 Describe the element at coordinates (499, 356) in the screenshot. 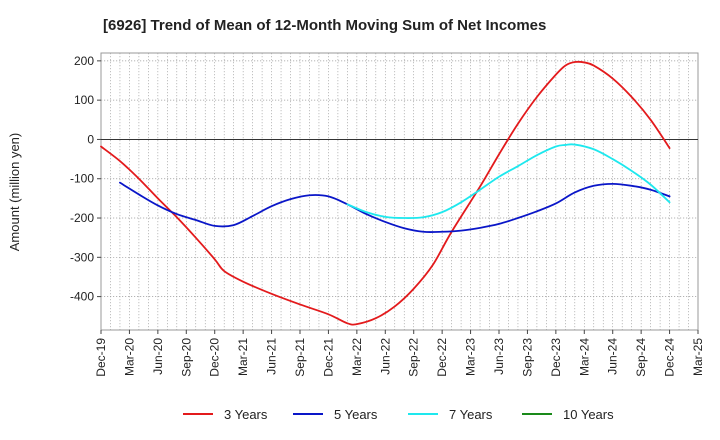

I see `x-tick-label: Jun-23` at that location.